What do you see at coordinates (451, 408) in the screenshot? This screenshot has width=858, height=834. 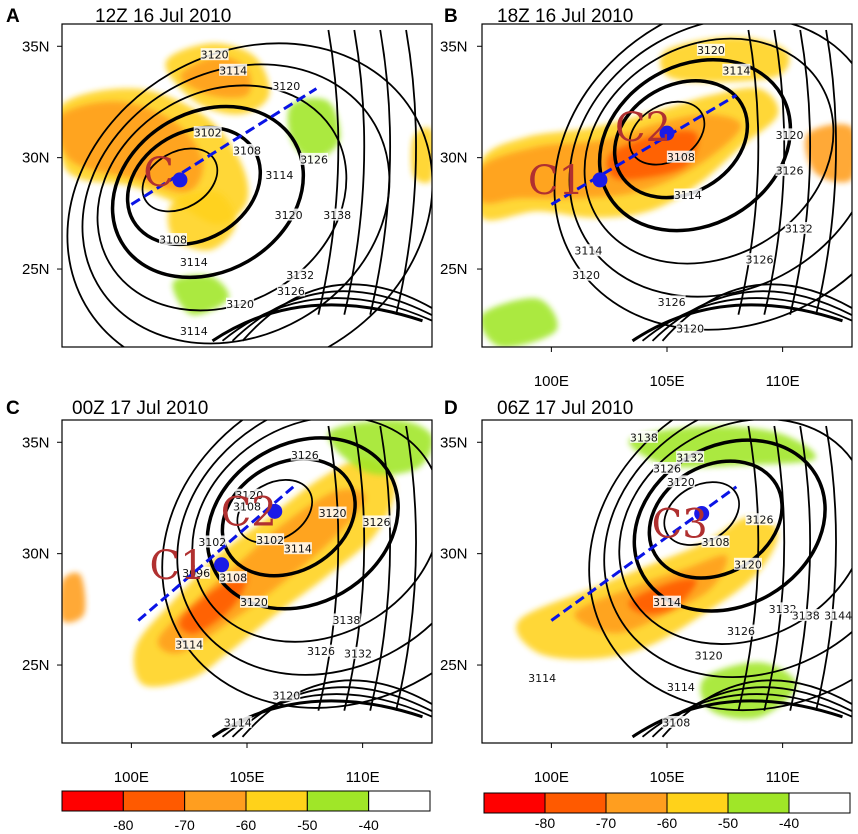 I see `panel-letter: D` at bounding box center [451, 408].